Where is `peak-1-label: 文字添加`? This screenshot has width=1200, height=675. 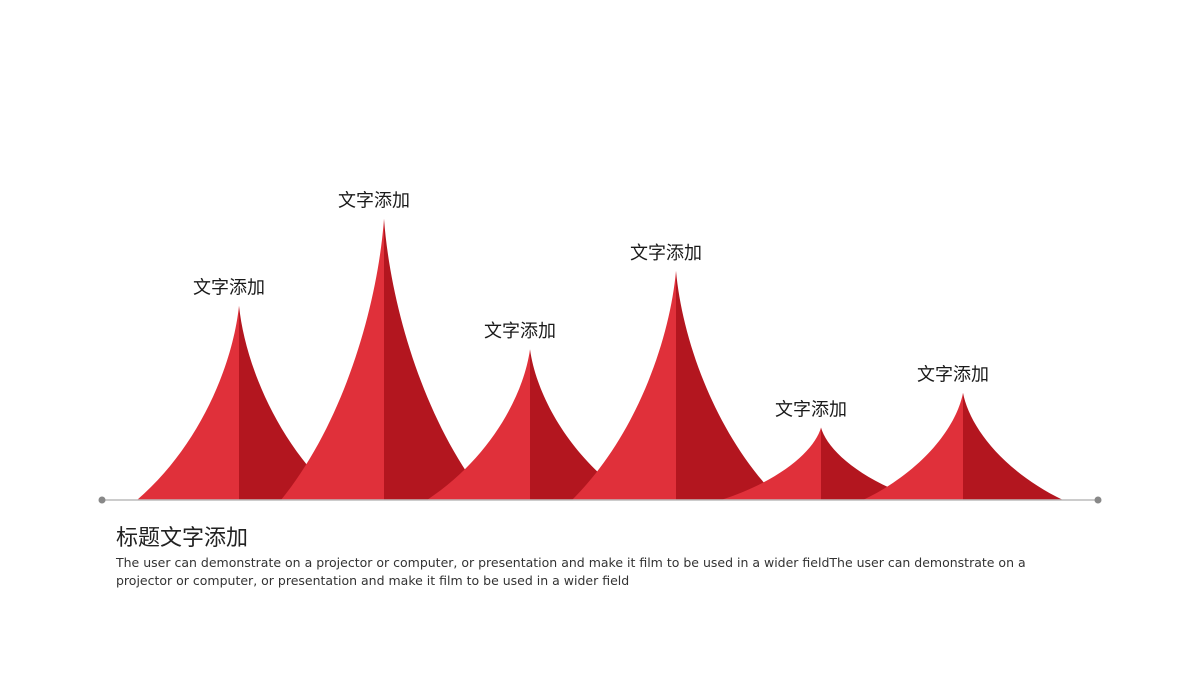 peak-1-label: 文字添加 is located at coordinates (229, 288).